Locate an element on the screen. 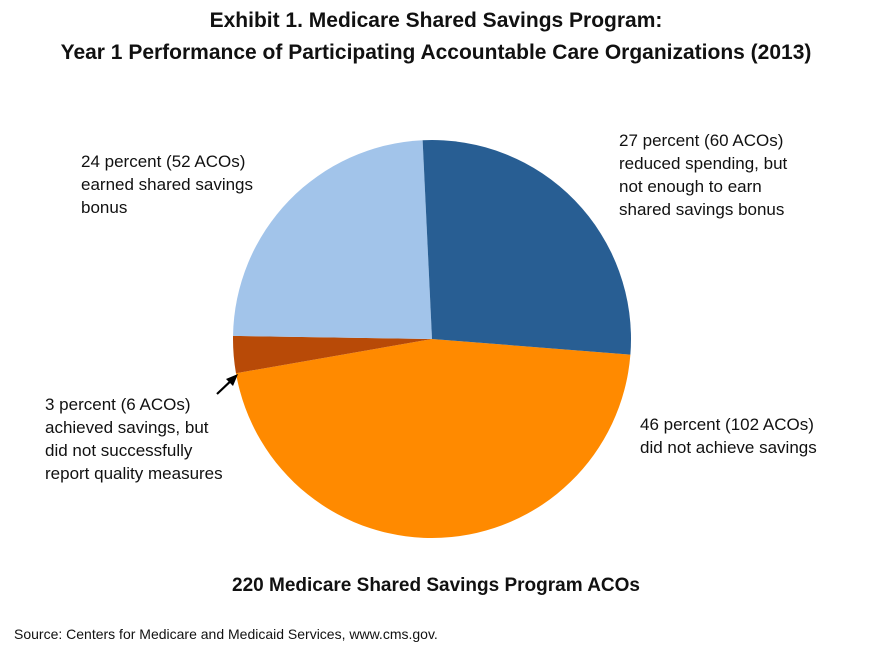 The image size is (872, 654). pie-slice-did-not-achieve-savings is located at coordinates (433, 439).